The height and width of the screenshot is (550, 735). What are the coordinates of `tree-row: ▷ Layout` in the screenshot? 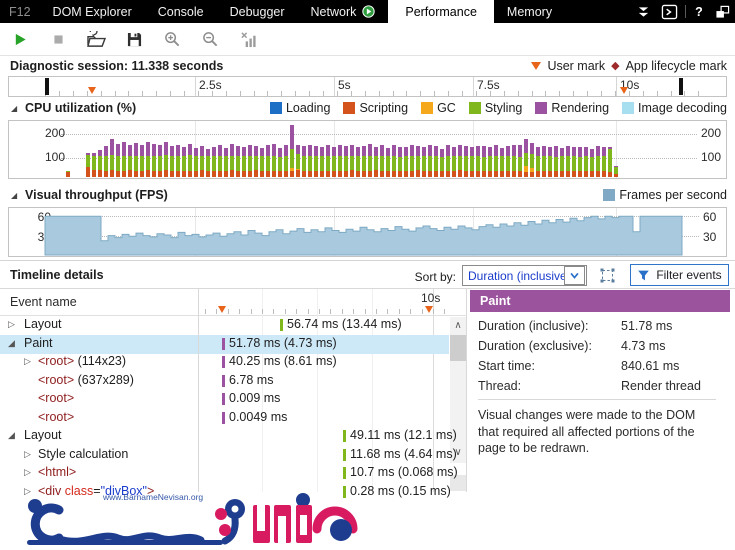 It's located at (99, 325).